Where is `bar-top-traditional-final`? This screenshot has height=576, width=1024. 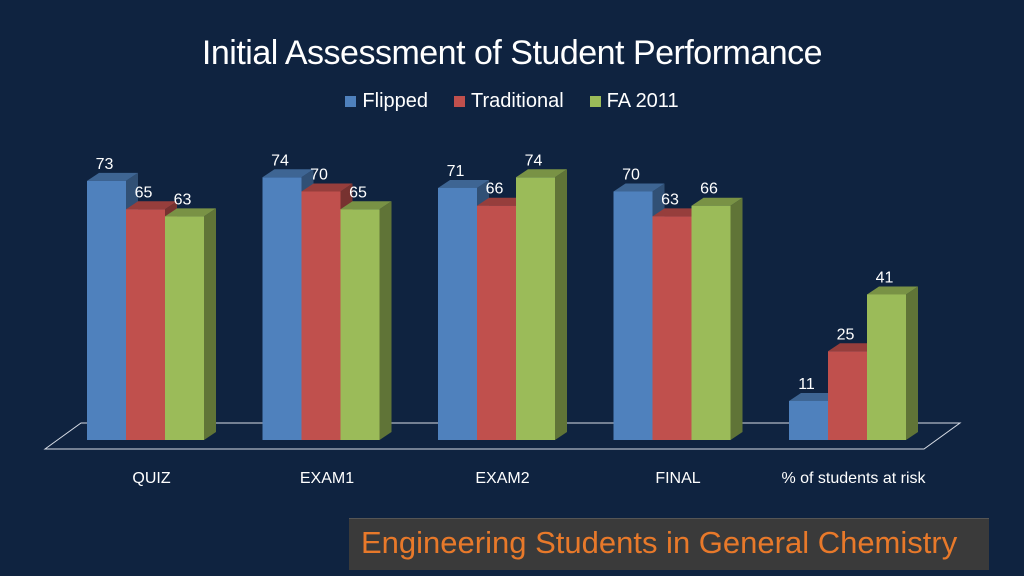
bar-top-traditional-final is located at coordinates (678, 212).